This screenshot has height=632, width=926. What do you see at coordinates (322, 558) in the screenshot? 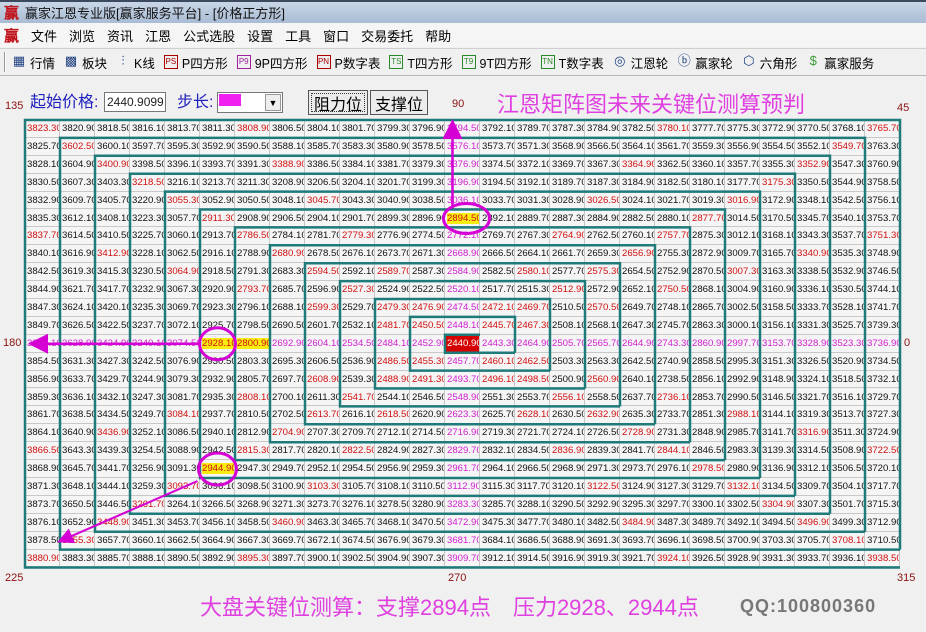
I see `grid-cell: 3900.10` at bounding box center [322, 558].